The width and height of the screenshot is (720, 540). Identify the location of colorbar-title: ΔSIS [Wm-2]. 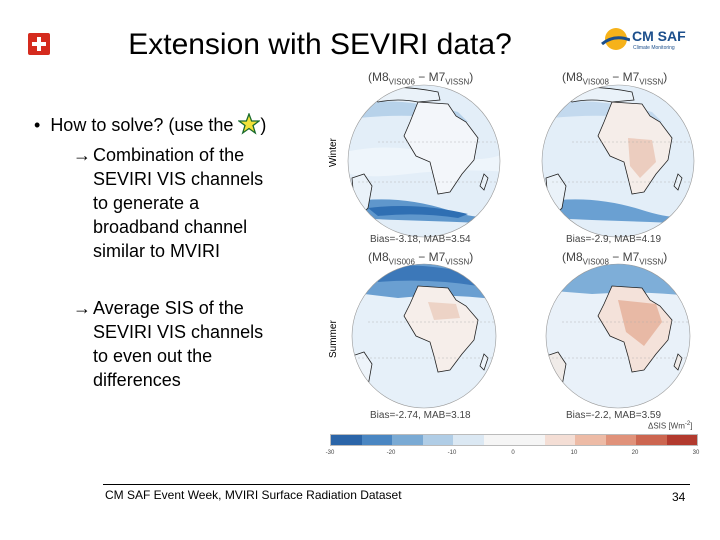
(670, 426).